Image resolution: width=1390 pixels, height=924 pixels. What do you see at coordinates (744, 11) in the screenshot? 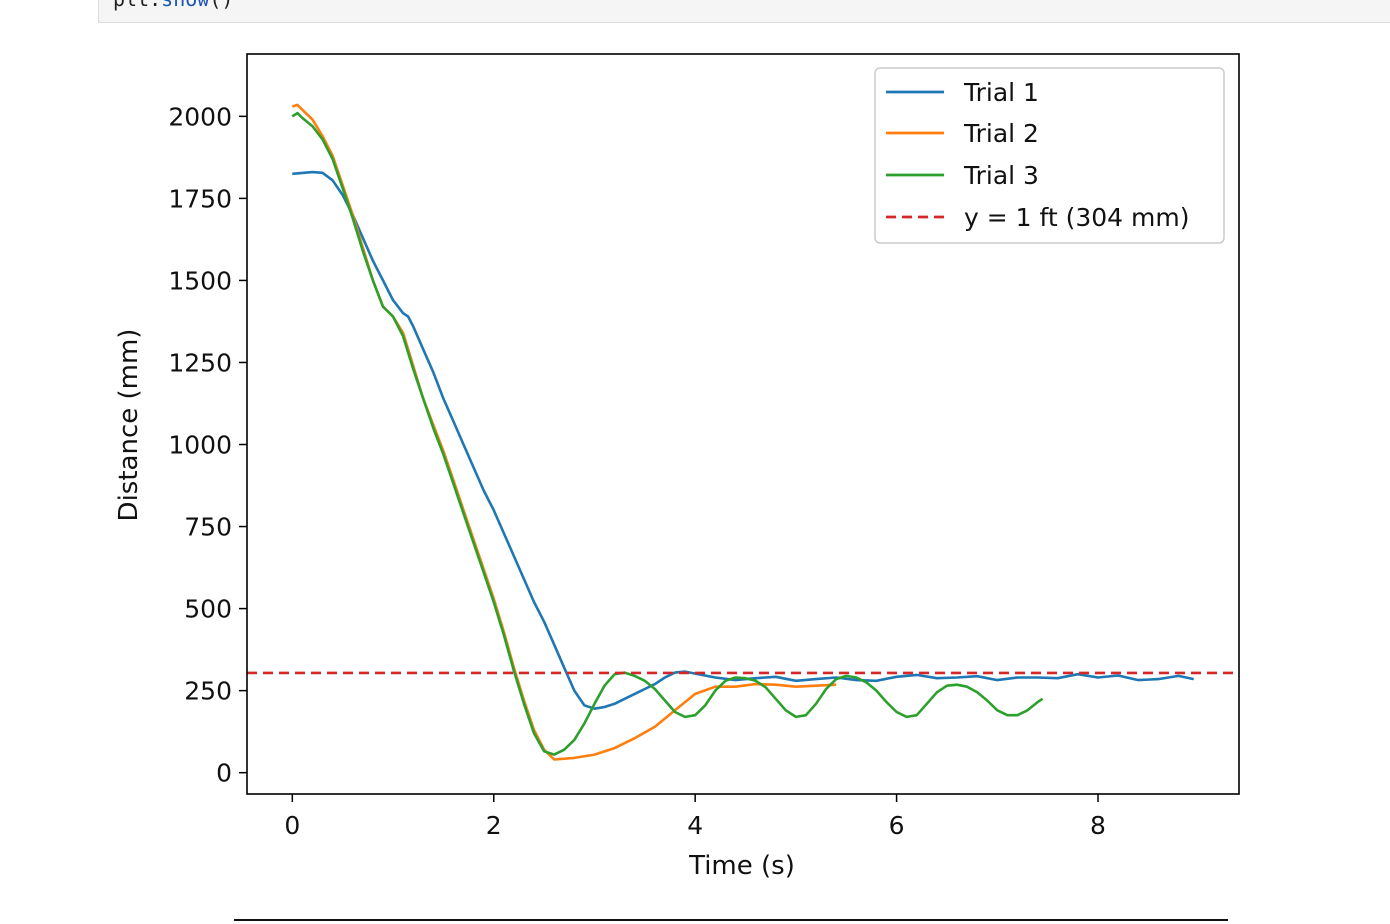
I see `code-cell: plt.show()` at bounding box center [744, 11].